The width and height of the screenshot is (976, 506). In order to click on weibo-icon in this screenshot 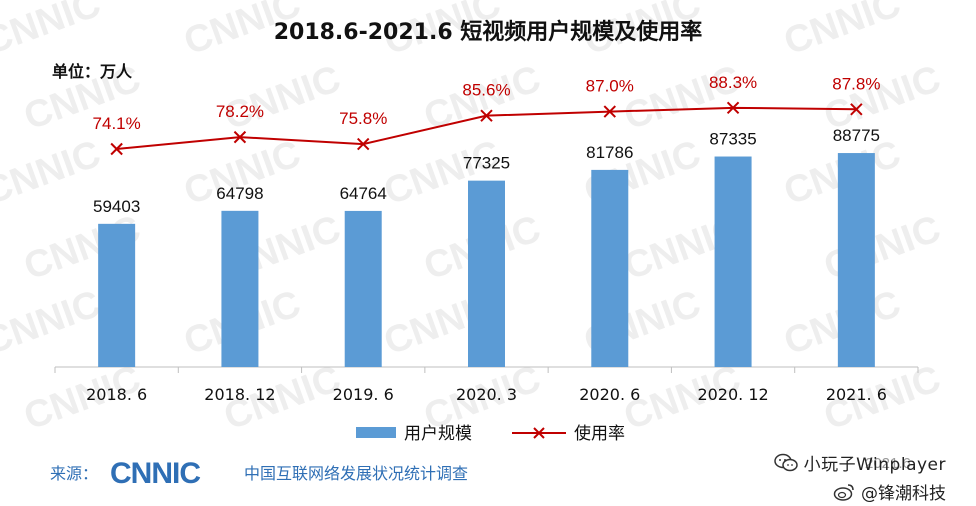, I will do `click(843, 492)`.